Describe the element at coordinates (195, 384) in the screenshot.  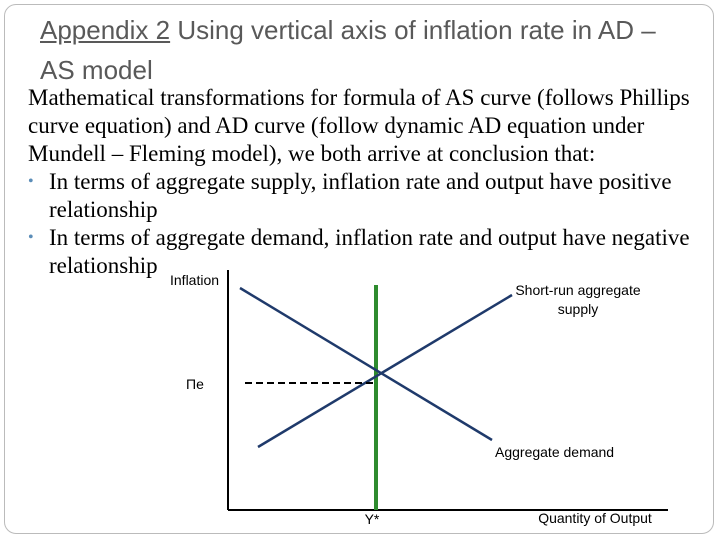
I see `expected-inflation-label: Πe` at that location.